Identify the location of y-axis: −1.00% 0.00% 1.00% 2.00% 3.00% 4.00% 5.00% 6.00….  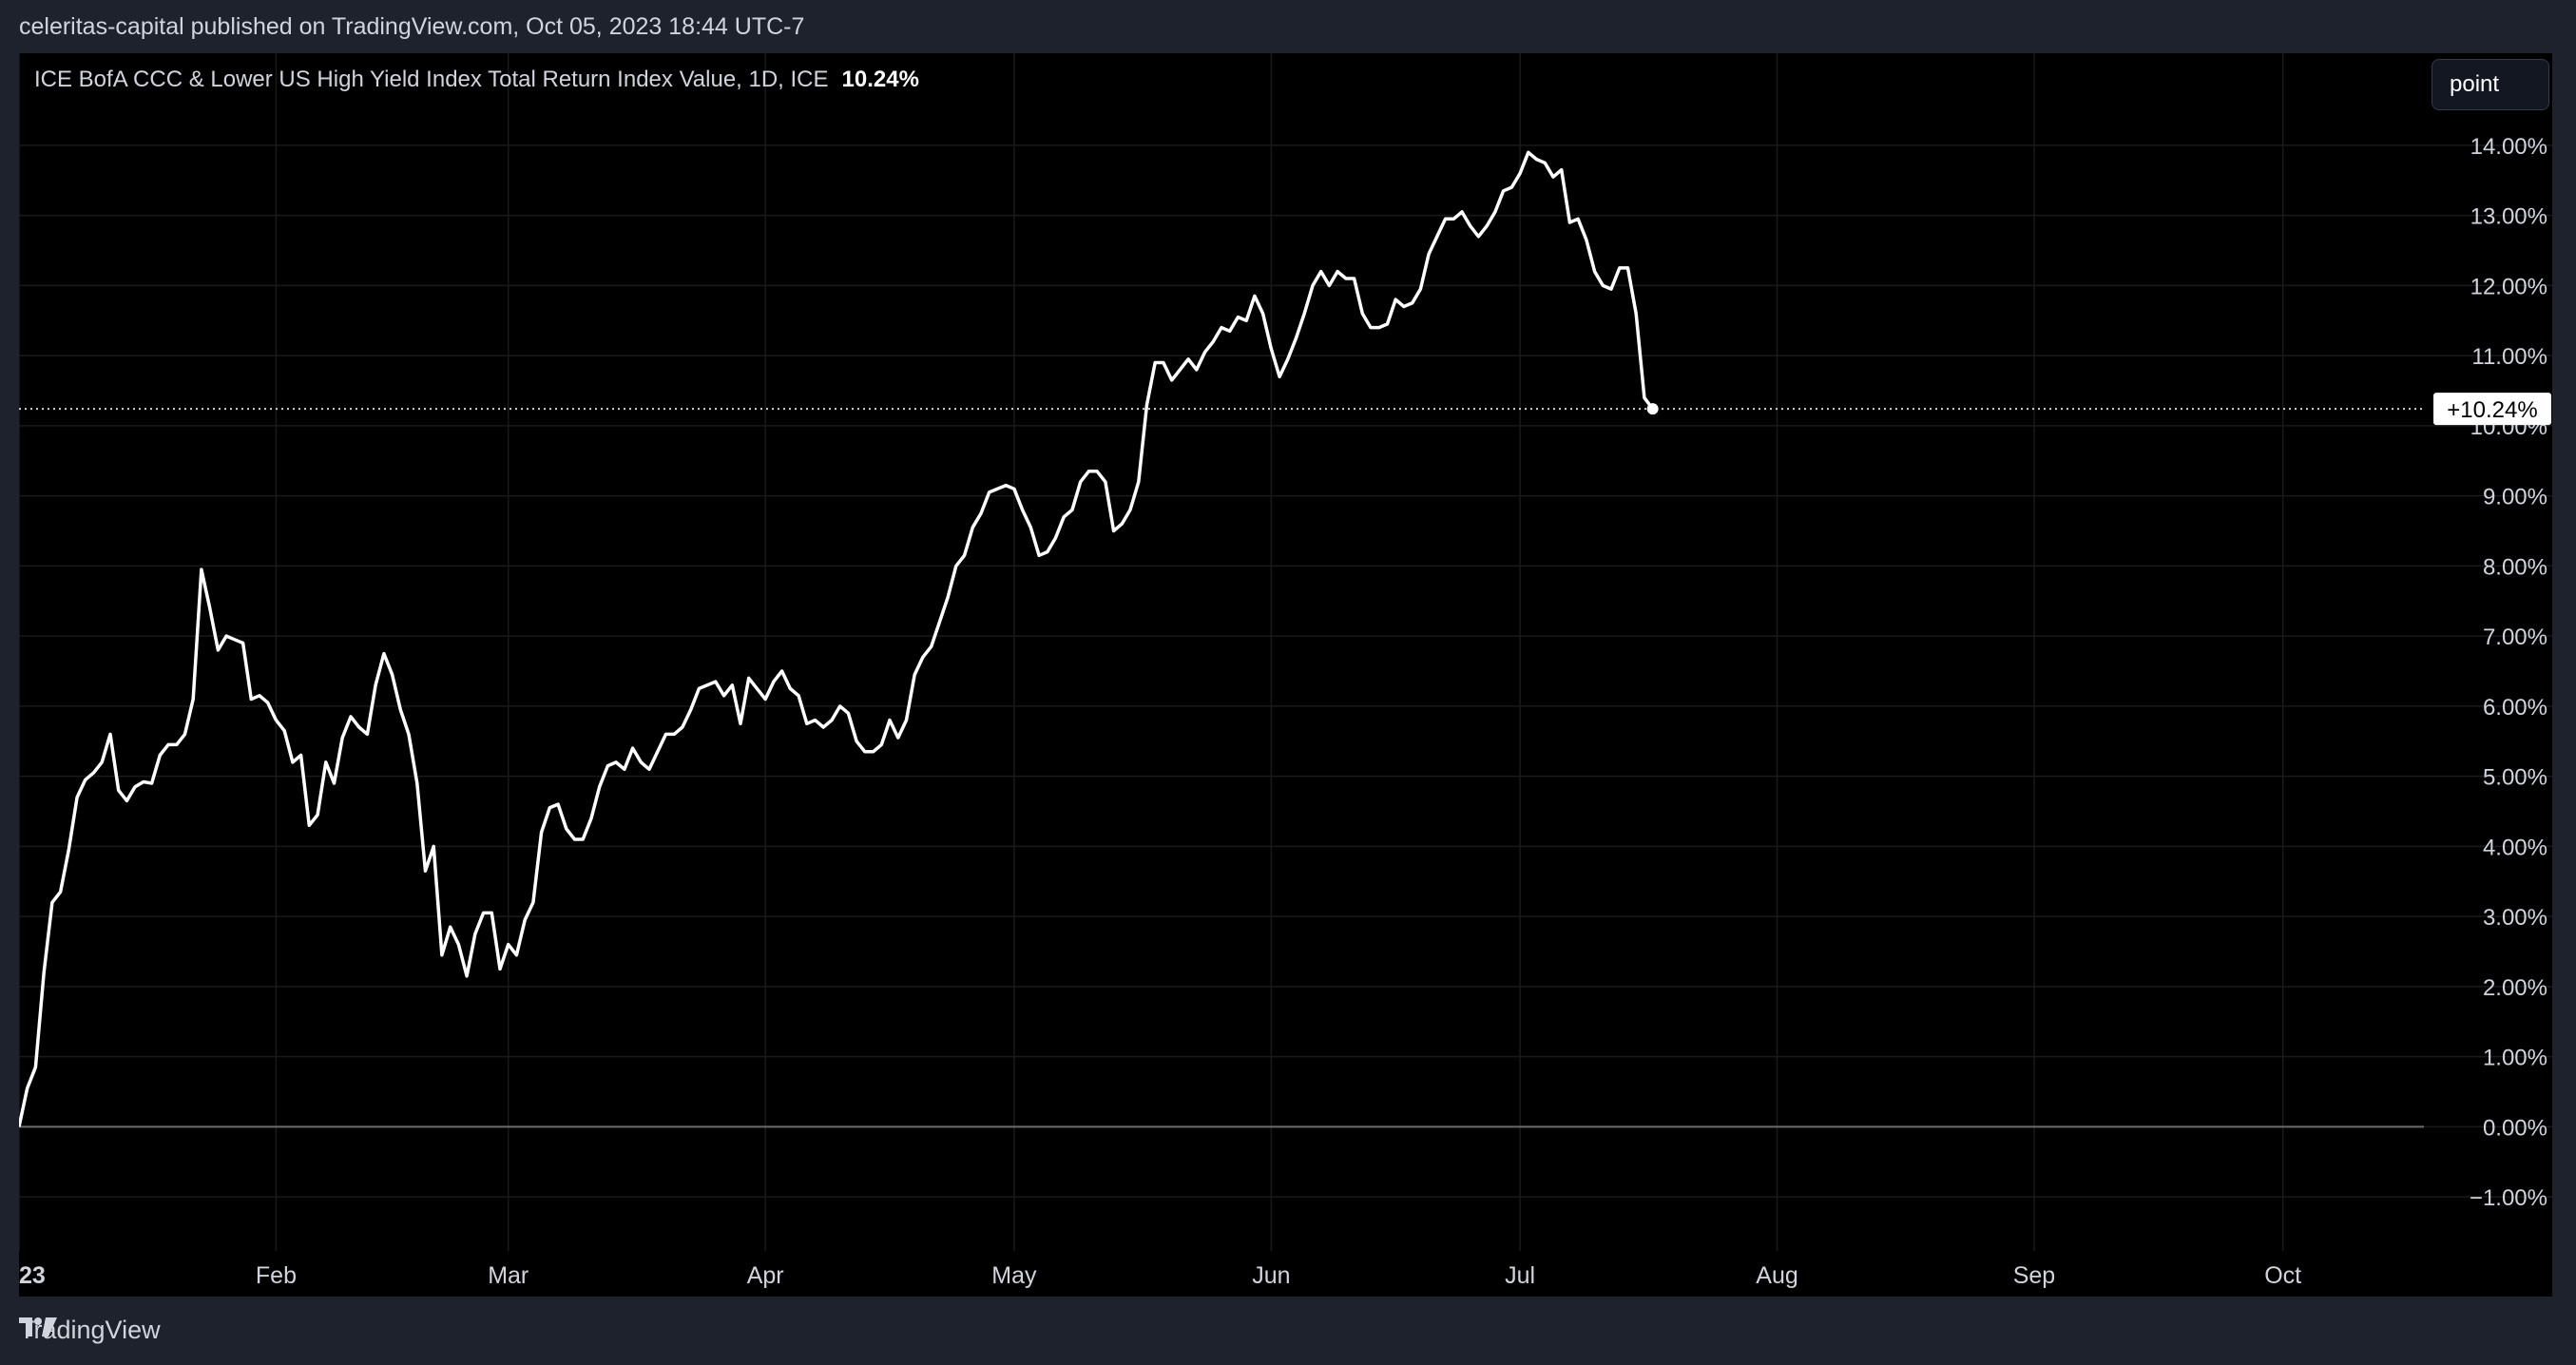
(2508, 672).